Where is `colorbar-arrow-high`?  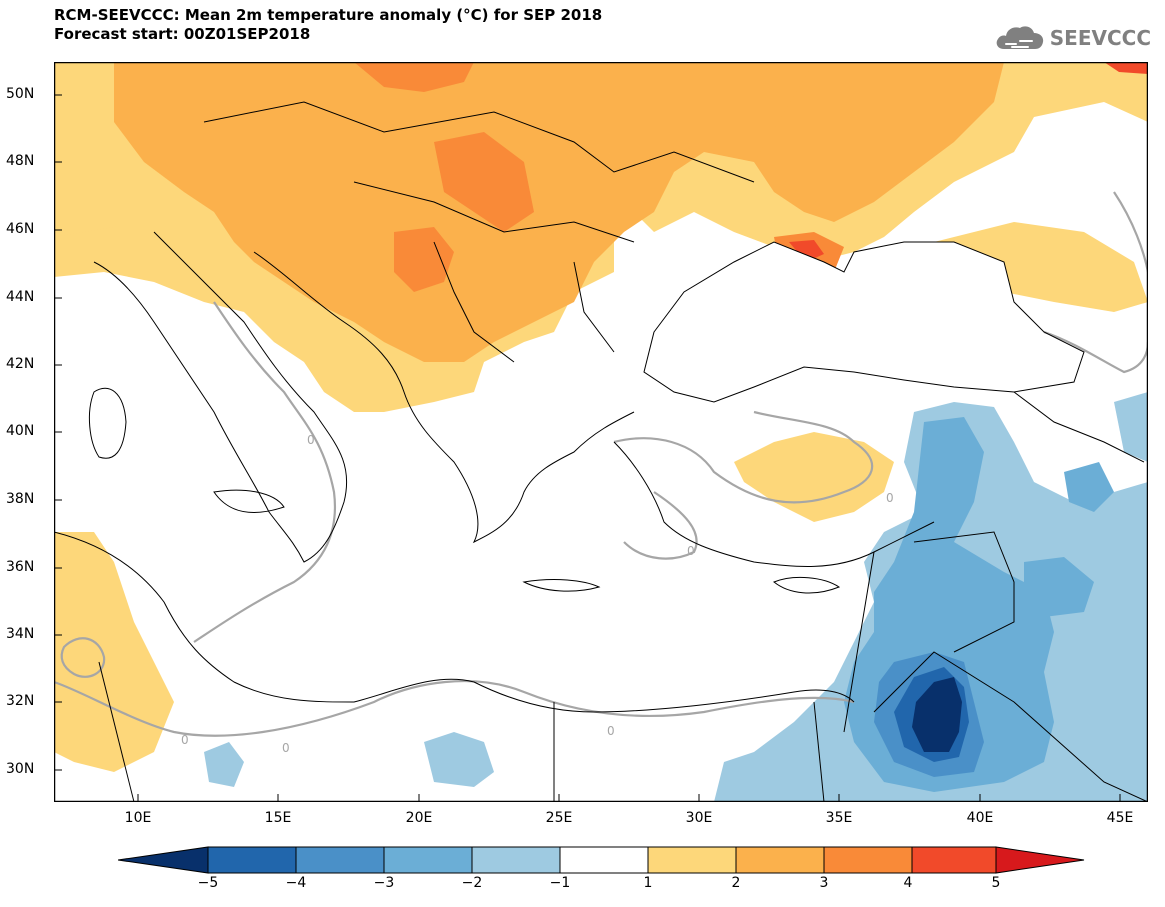
colorbar-arrow-high is located at coordinates (1040, 860).